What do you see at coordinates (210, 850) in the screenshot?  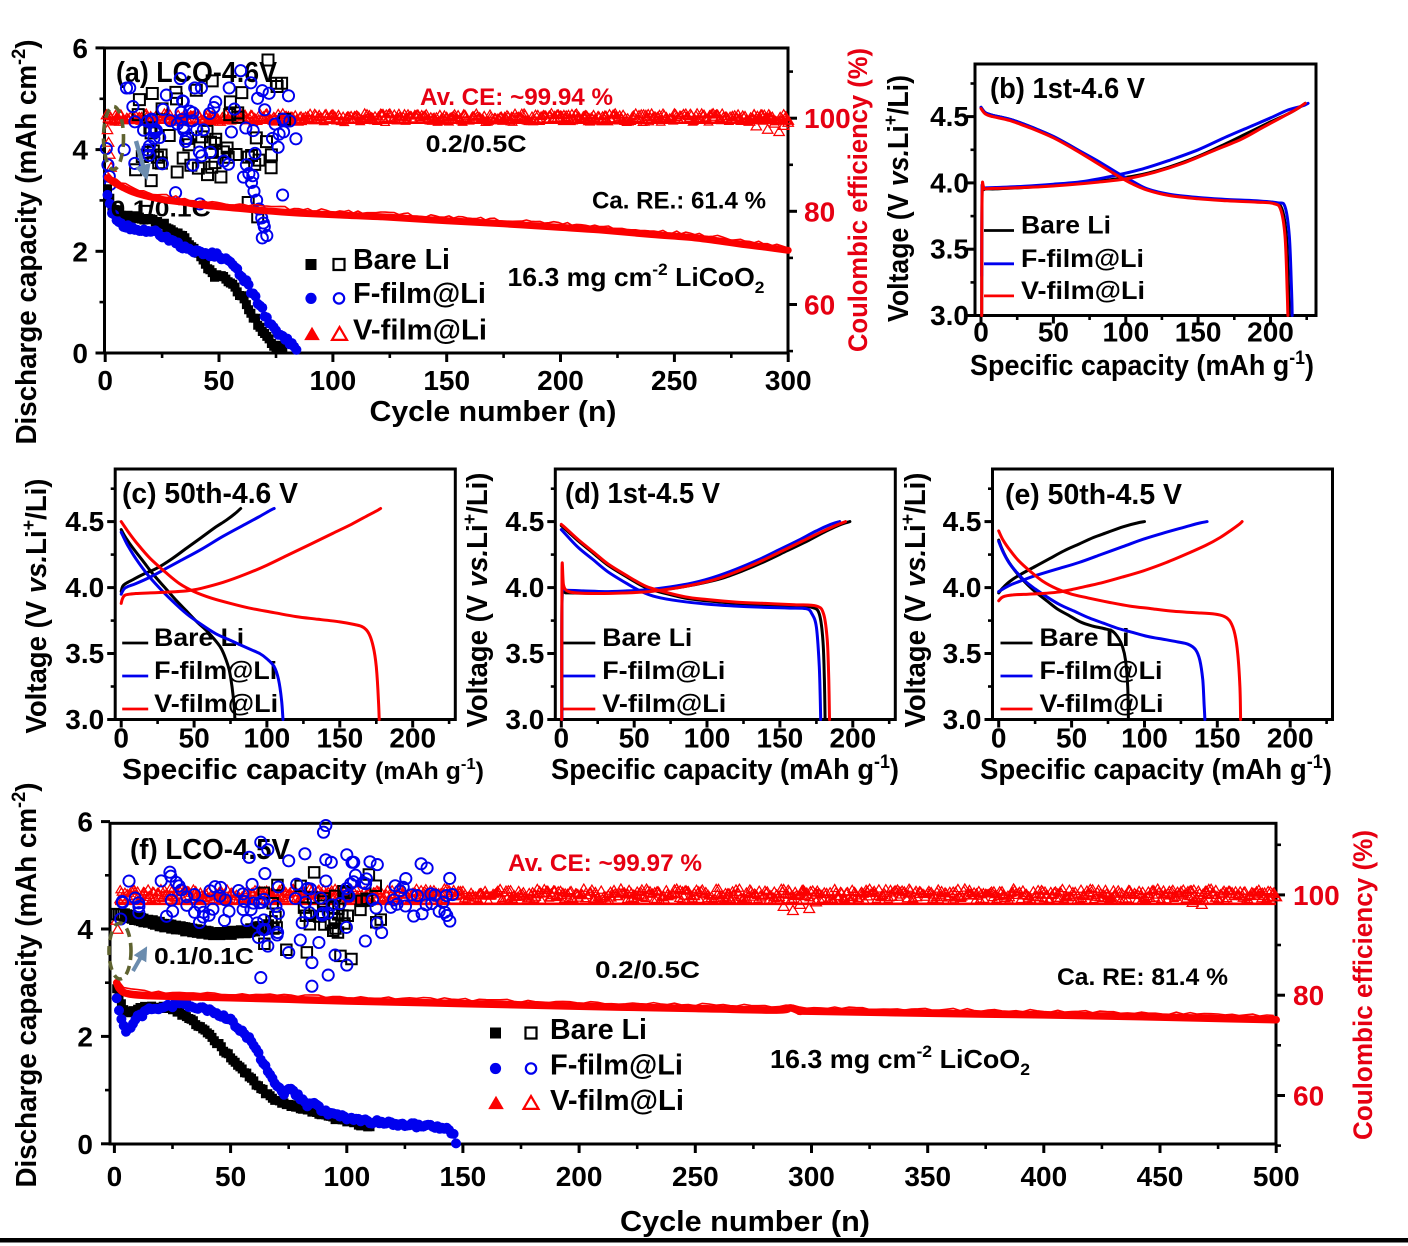 I see `svg-text: (f) LCO-4.5V` at bounding box center [210, 850].